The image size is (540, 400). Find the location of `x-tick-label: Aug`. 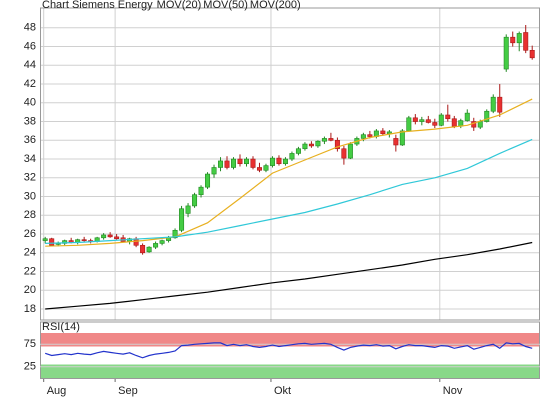

x-tick-label: Aug is located at coordinates (57, 391).